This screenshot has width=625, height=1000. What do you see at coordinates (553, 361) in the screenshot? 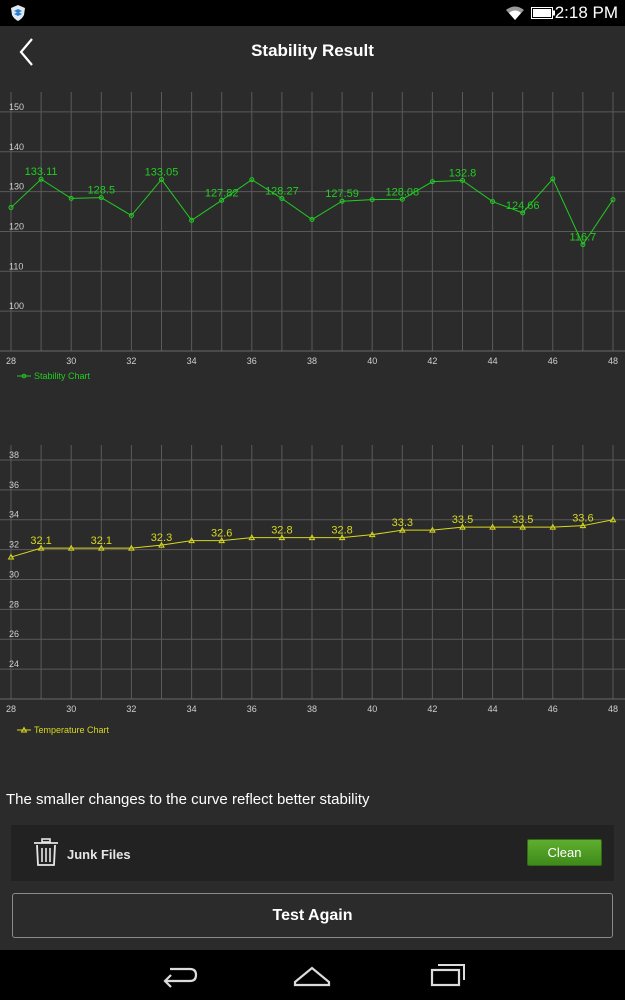
I see `stability-x-tick-label: 46` at bounding box center [553, 361].